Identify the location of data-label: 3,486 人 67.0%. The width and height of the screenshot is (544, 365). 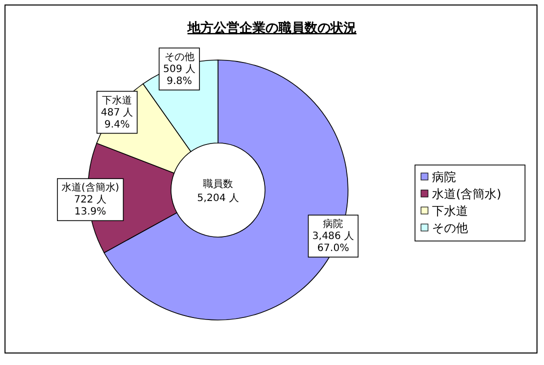
(333, 242).